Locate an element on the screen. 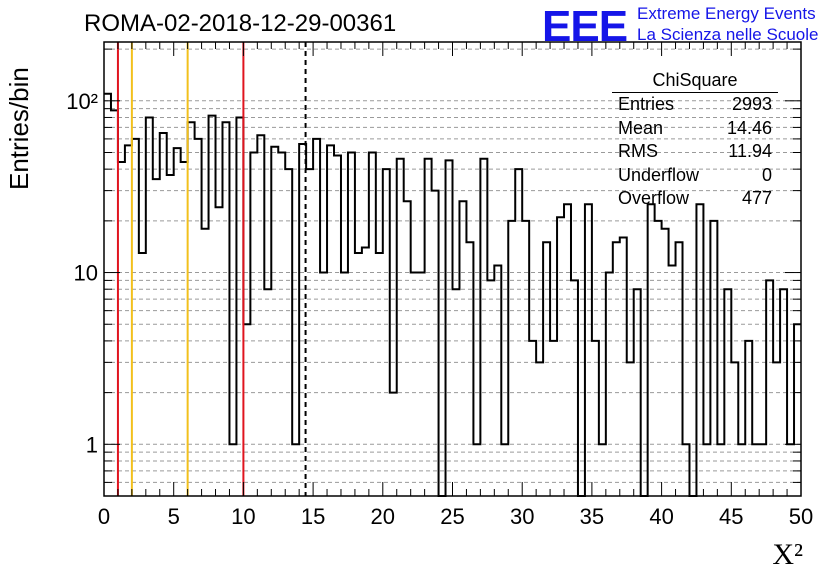 The height and width of the screenshot is (572, 836). y-tick-label: 10 is located at coordinates (86, 273).